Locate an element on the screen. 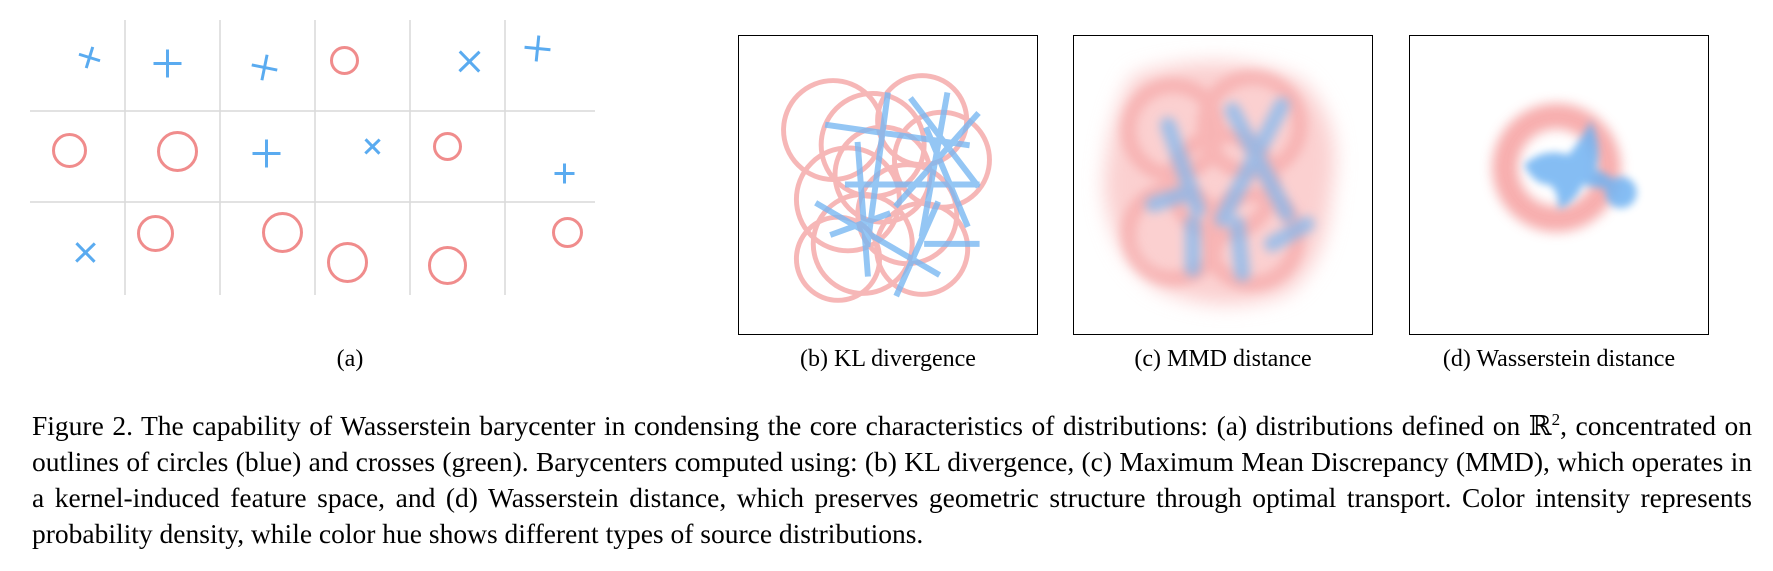 The height and width of the screenshot is (571, 1773). panel-b-kl is located at coordinates (888, 185).